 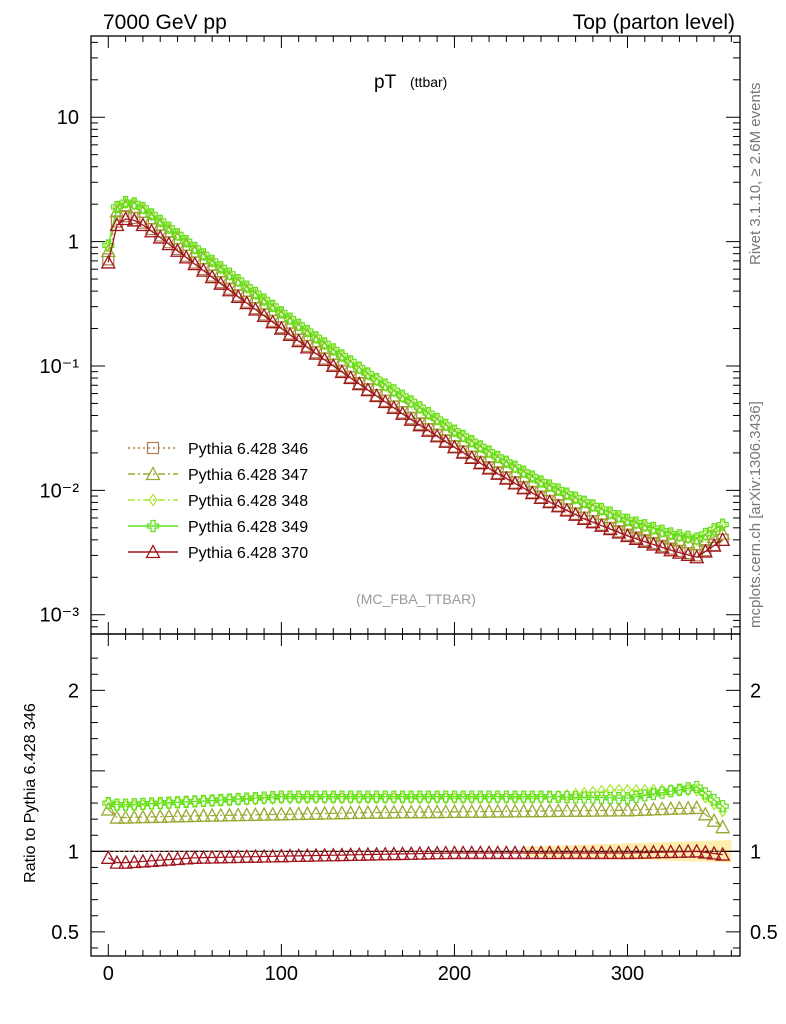 I want to click on mcplots-label: mcplots.cern.ch [arXiv:1306.3436], so click(x=755, y=514).